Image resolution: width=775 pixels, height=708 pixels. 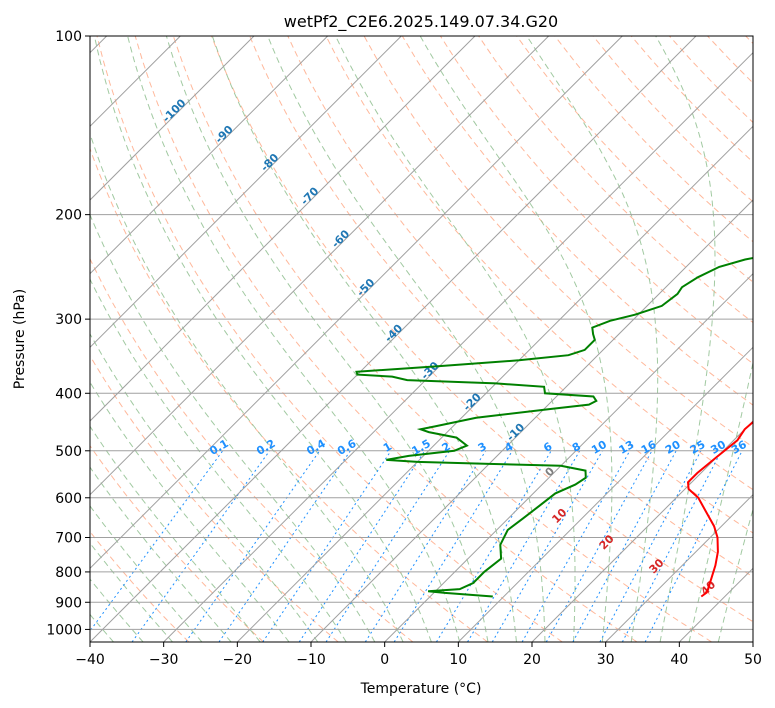 What do you see at coordinates (68, 452) in the screenshot?
I see `y-tick-label: 500` at bounding box center [68, 452].